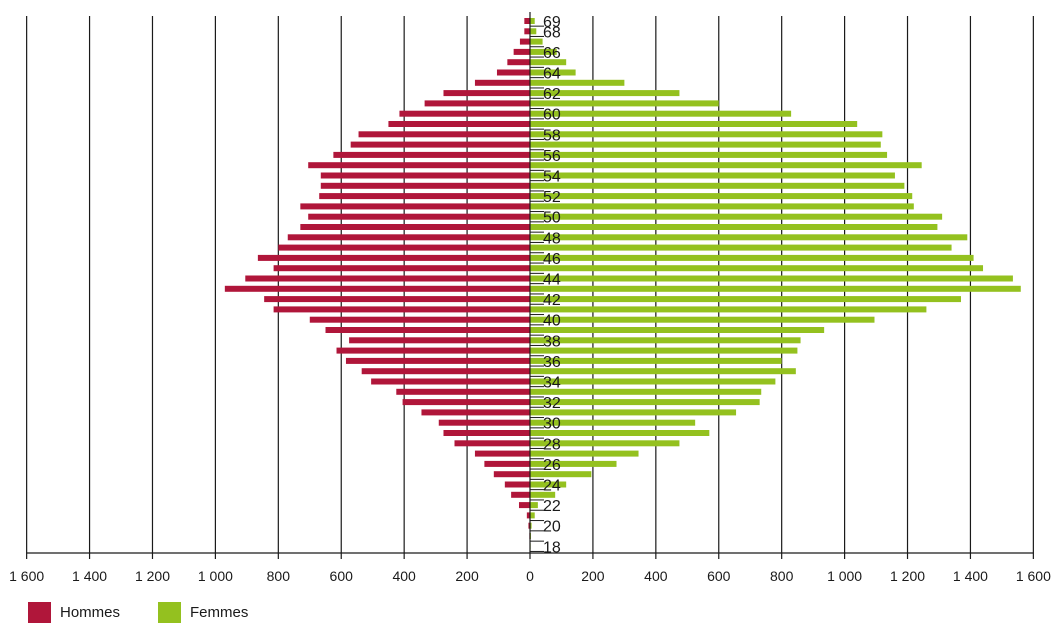  Describe the element at coordinates (552, 424) in the screenshot. I see `age-label-30: 30` at that location.